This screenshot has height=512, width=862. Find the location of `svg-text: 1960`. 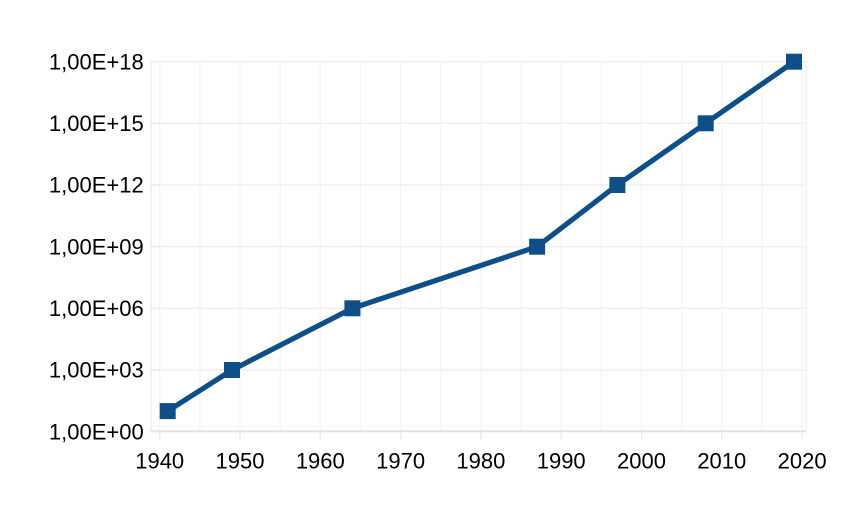

svg-text: 1960 is located at coordinates (320, 461).